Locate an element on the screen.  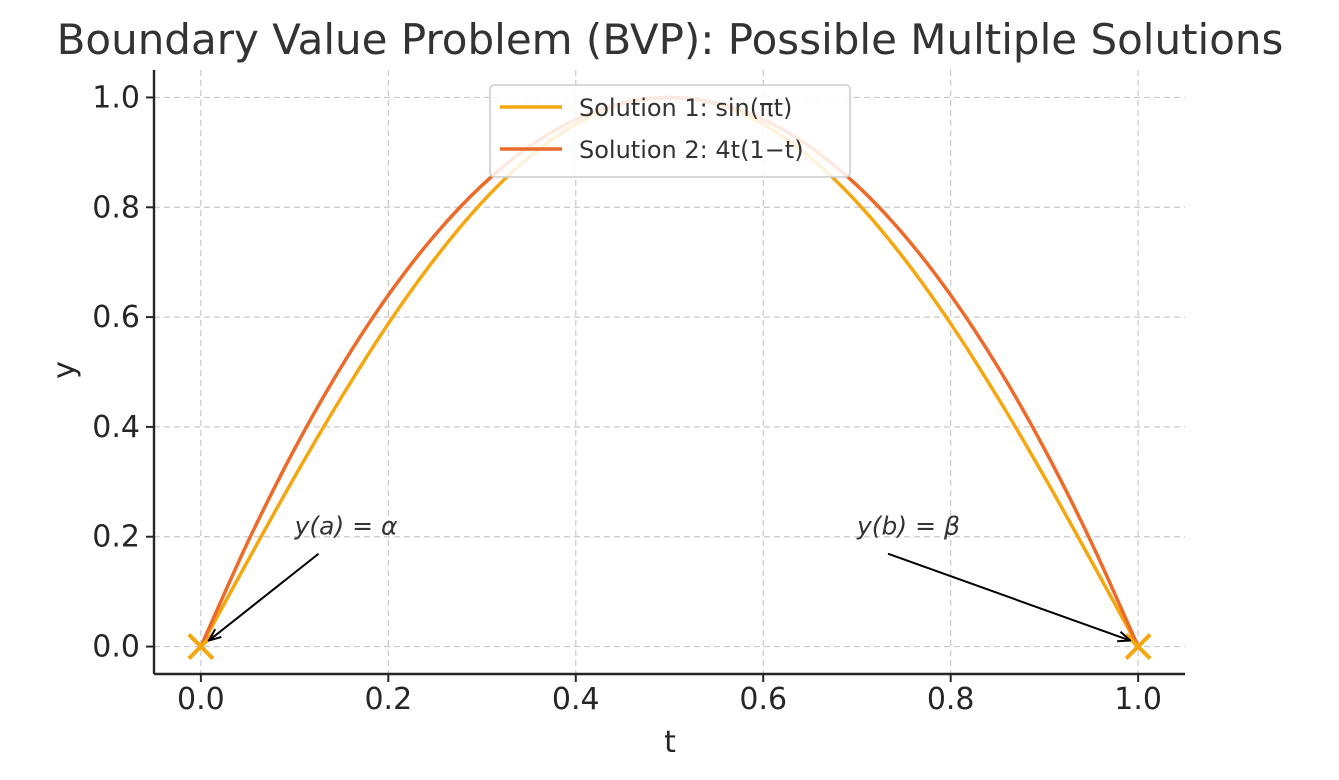
x-tick-label: 0.8 is located at coordinates (951, 699).